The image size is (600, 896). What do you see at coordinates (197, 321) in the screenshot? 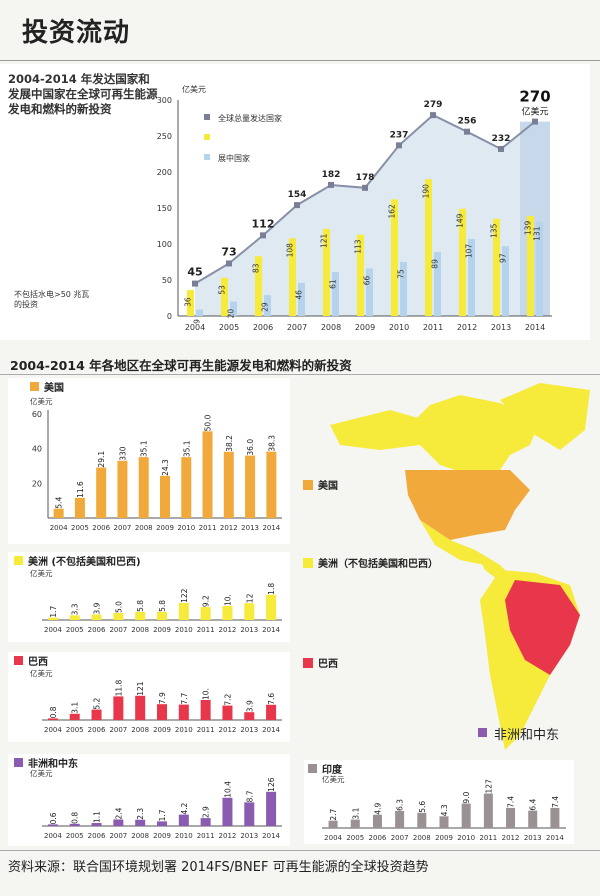
I see `developed-bar-label: 9` at bounding box center [197, 321].